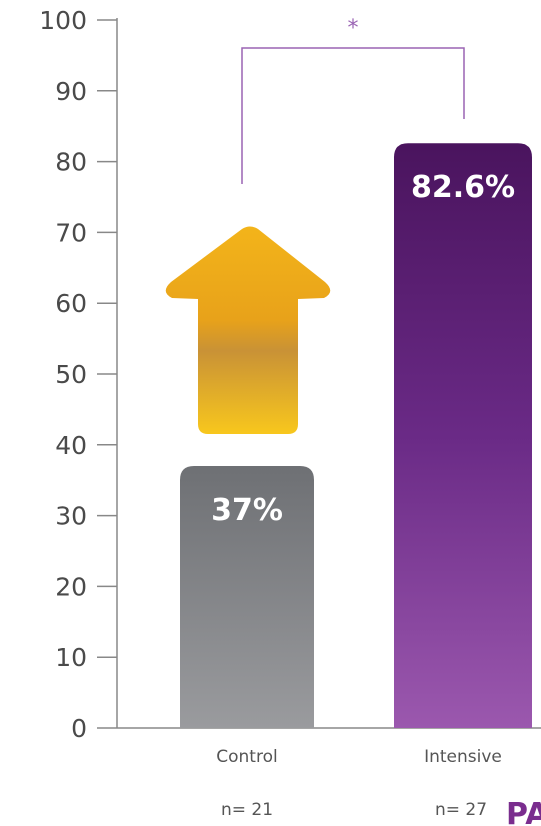 The height and width of the screenshot is (826, 541). What do you see at coordinates (247, 510) in the screenshot?
I see `bar-value-label: 37%` at bounding box center [247, 510].